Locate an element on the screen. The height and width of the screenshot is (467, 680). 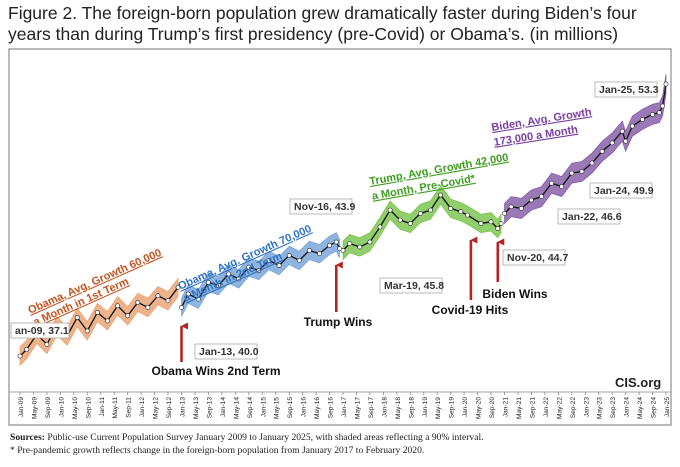
band-trump is located at coordinates (422, 223).